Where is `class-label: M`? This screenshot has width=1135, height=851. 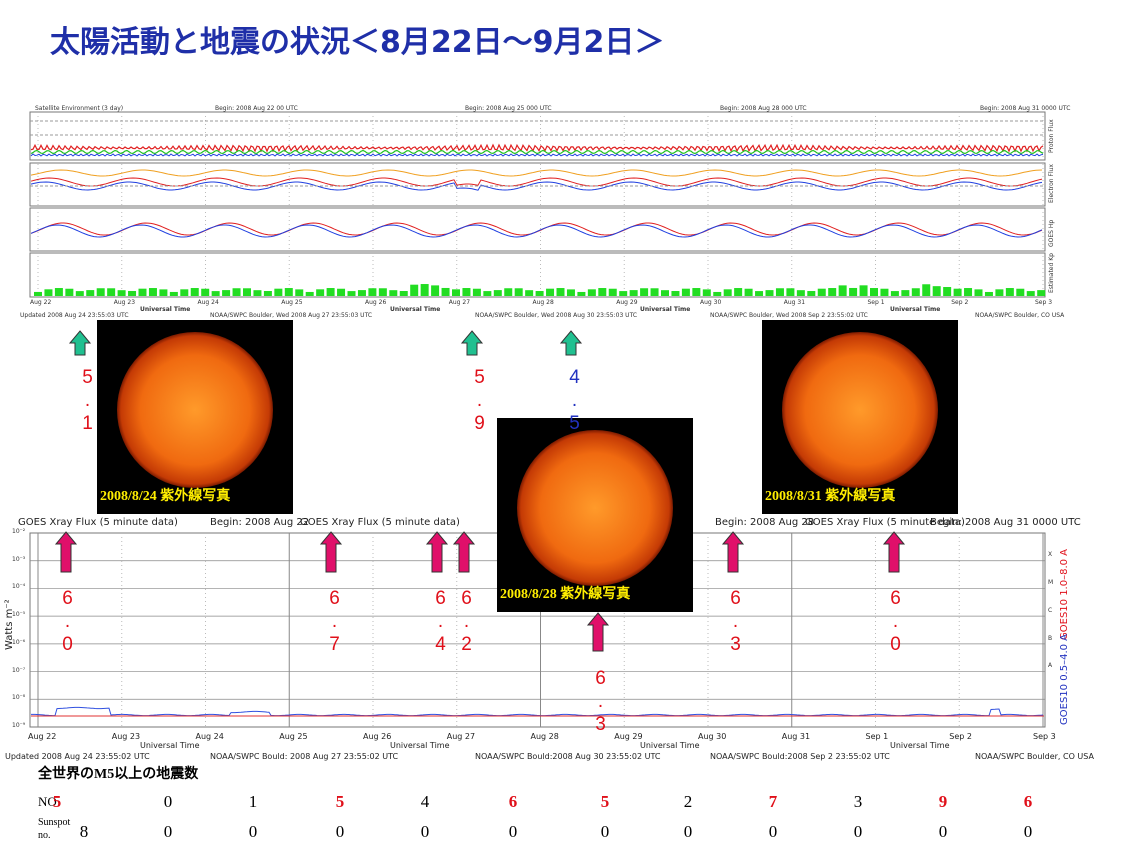 class-label: M is located at coordinates (1051, 583).